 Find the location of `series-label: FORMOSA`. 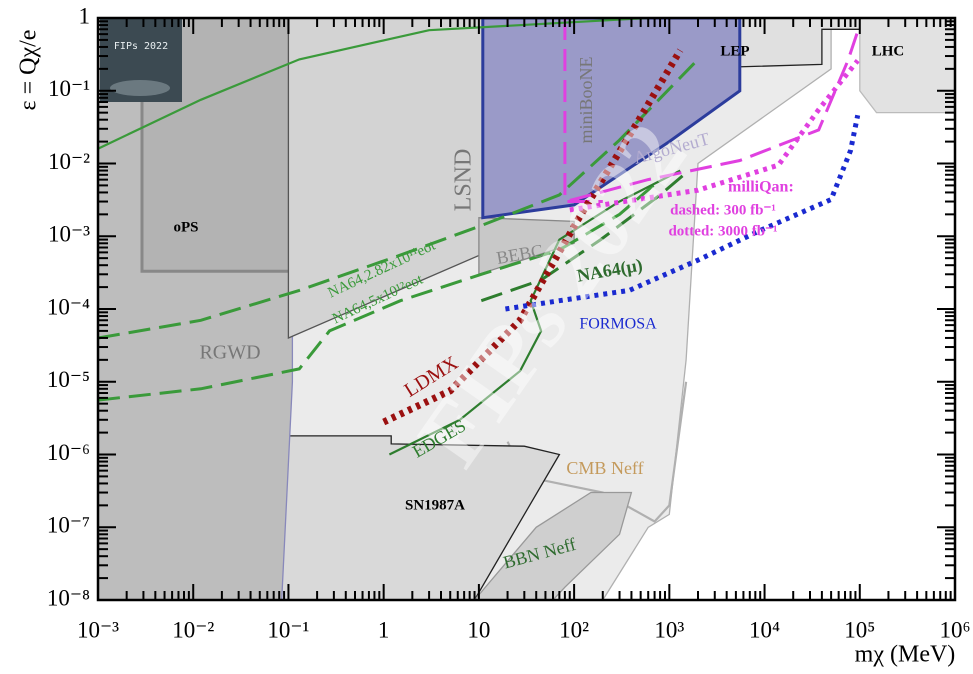

series-label: FORMOSA is located at coordinates (618, 324).